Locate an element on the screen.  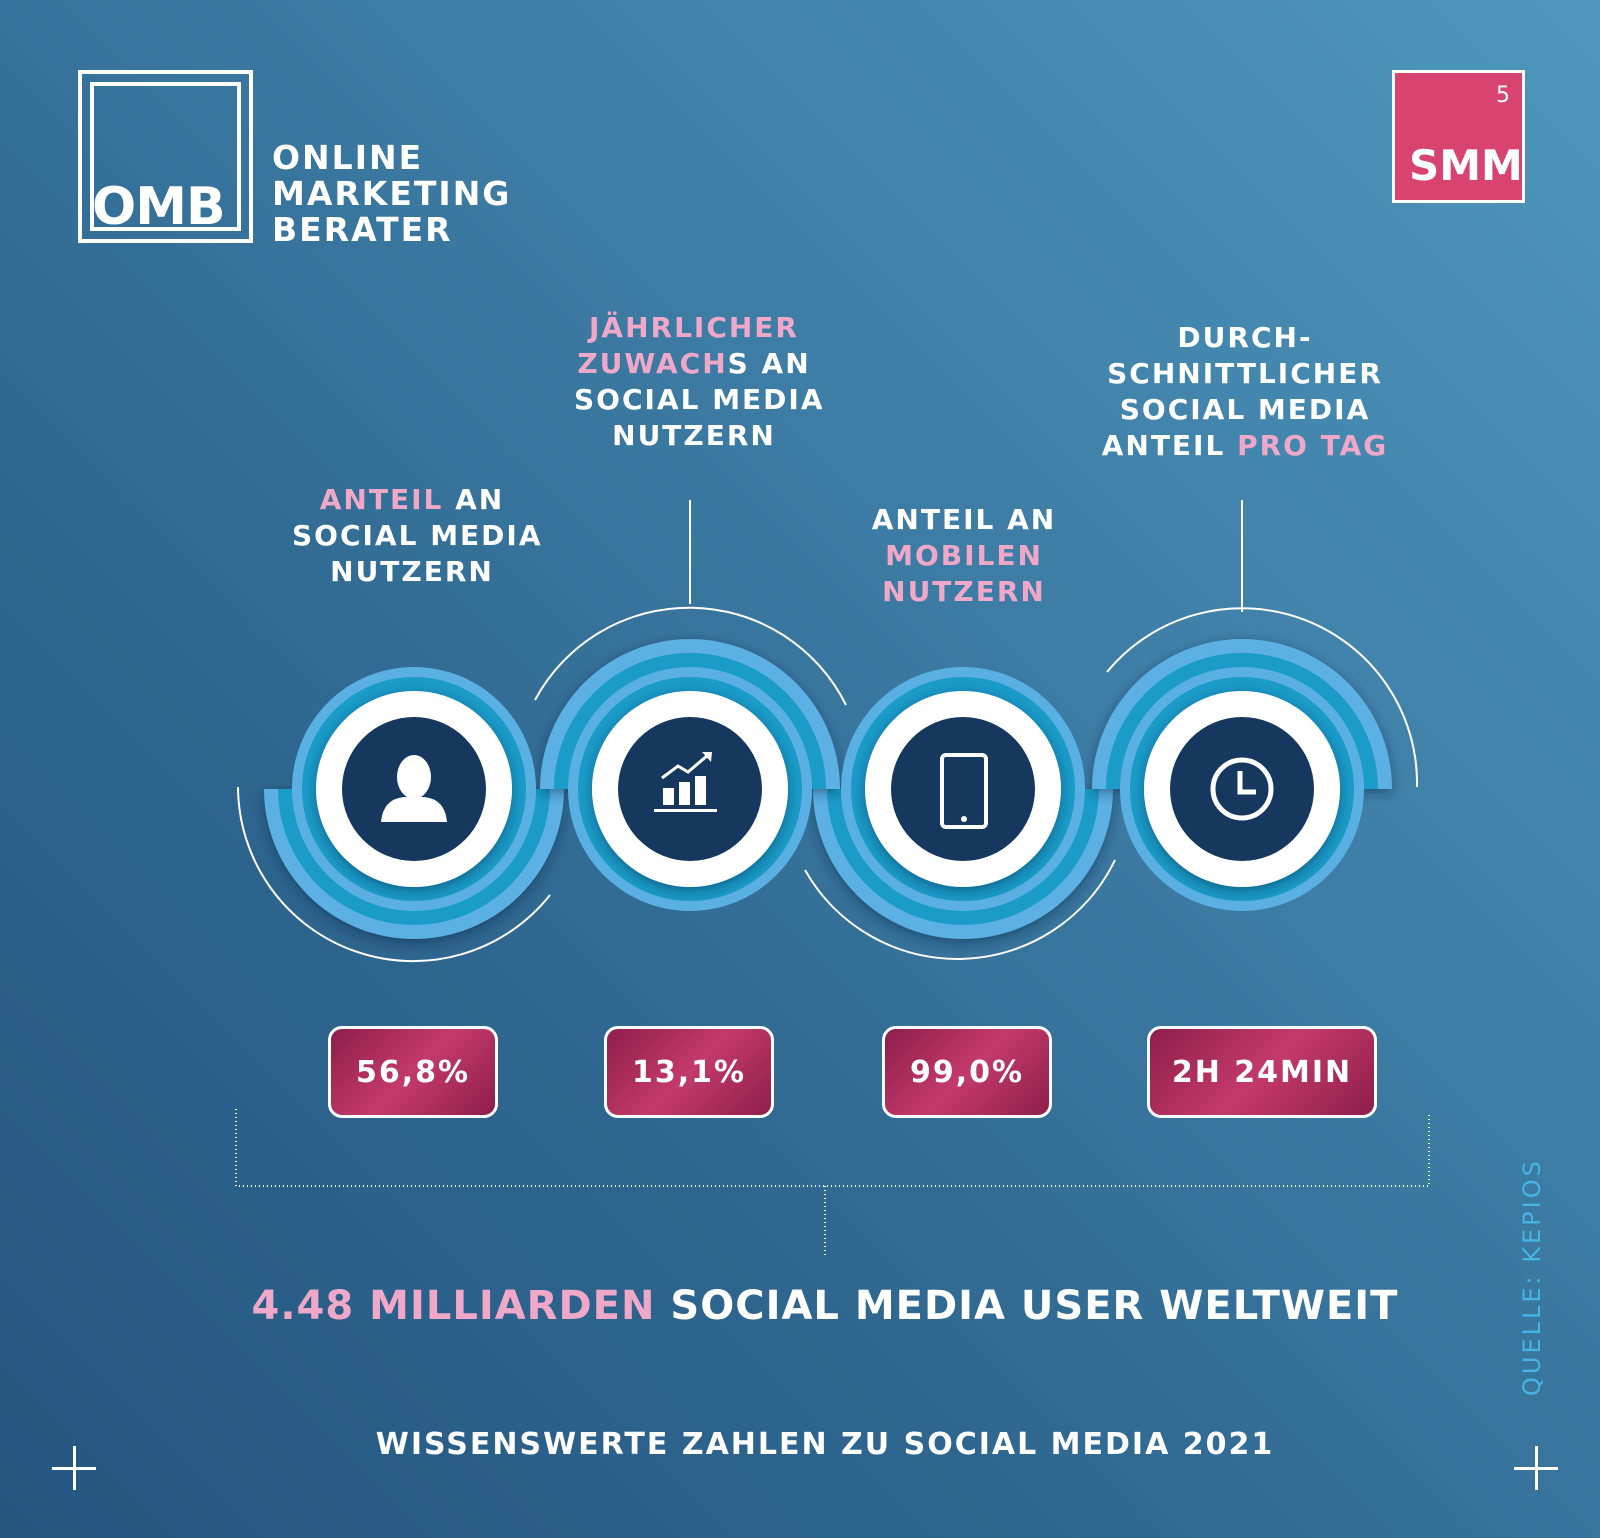
stat-label-line: ZUWACHS AN is located at coordinates (694, 364).